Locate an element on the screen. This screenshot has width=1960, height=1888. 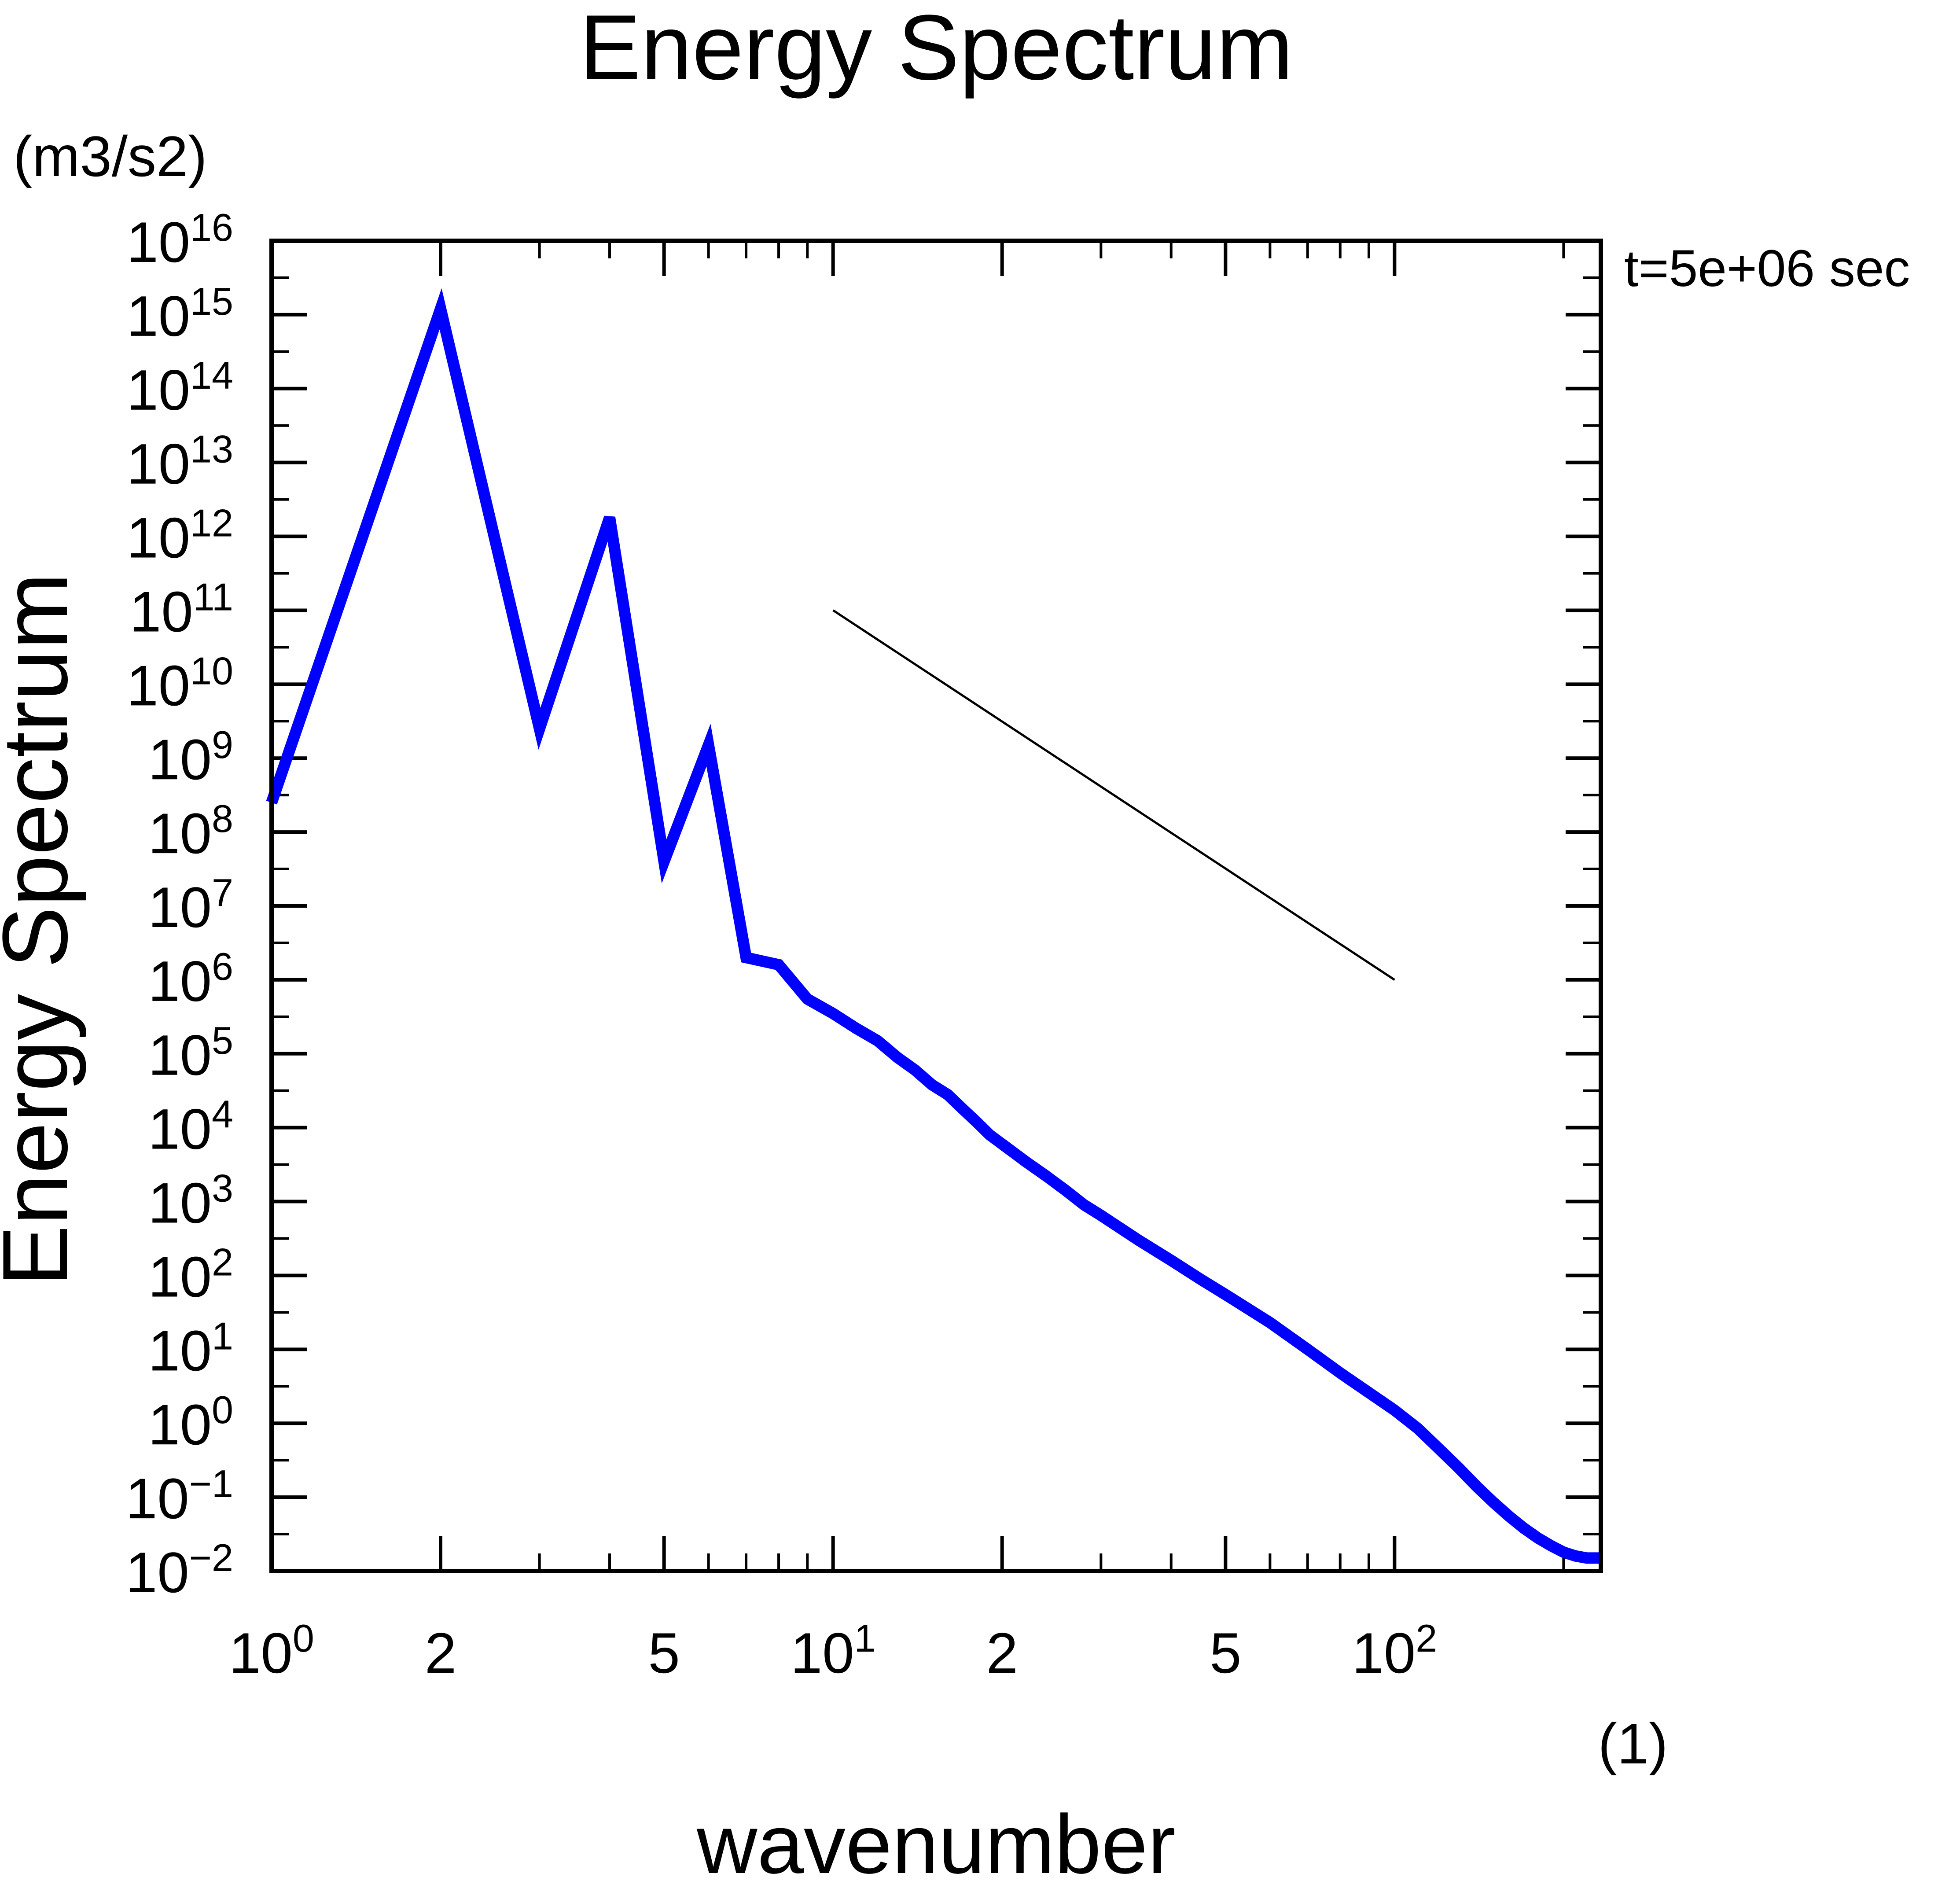
y-tick-label: 10¹⁰ is located at coordinates (180, 683).